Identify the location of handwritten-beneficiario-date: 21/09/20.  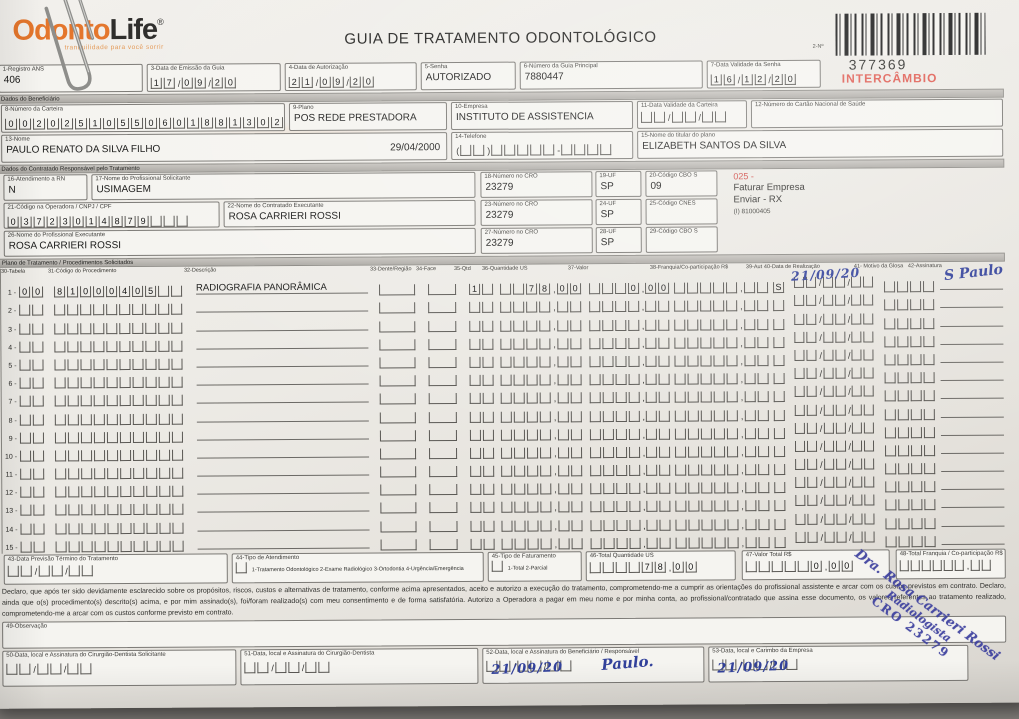
(527, 669).